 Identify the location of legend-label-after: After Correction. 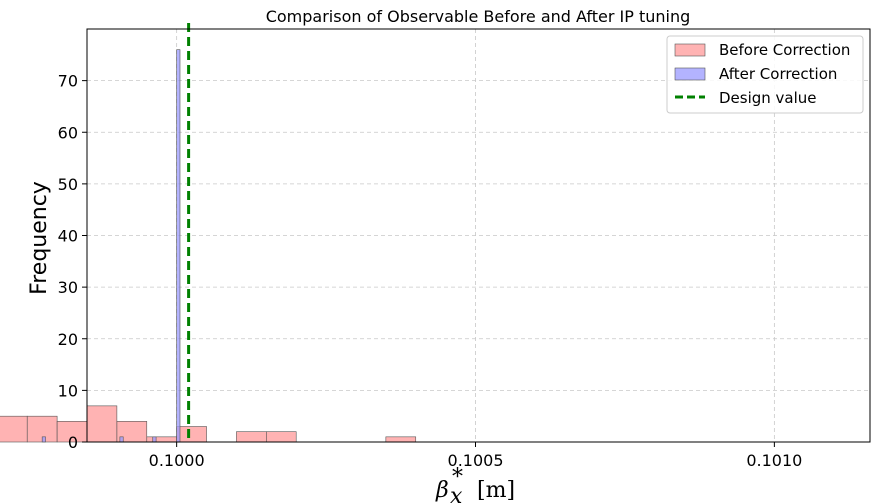
(778, 74).